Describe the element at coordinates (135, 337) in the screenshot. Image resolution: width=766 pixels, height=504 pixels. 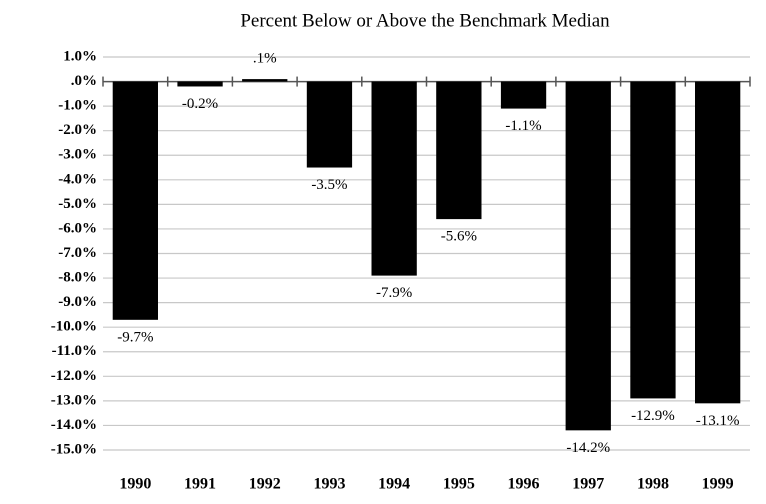
I see `data-label: -9.7%` at that location.